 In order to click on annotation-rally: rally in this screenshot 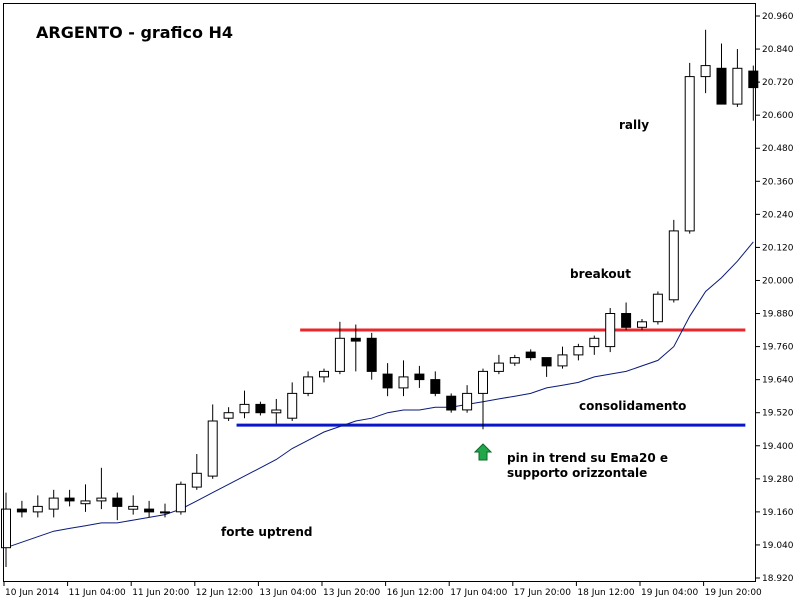, I will do `click(634, 125)`.